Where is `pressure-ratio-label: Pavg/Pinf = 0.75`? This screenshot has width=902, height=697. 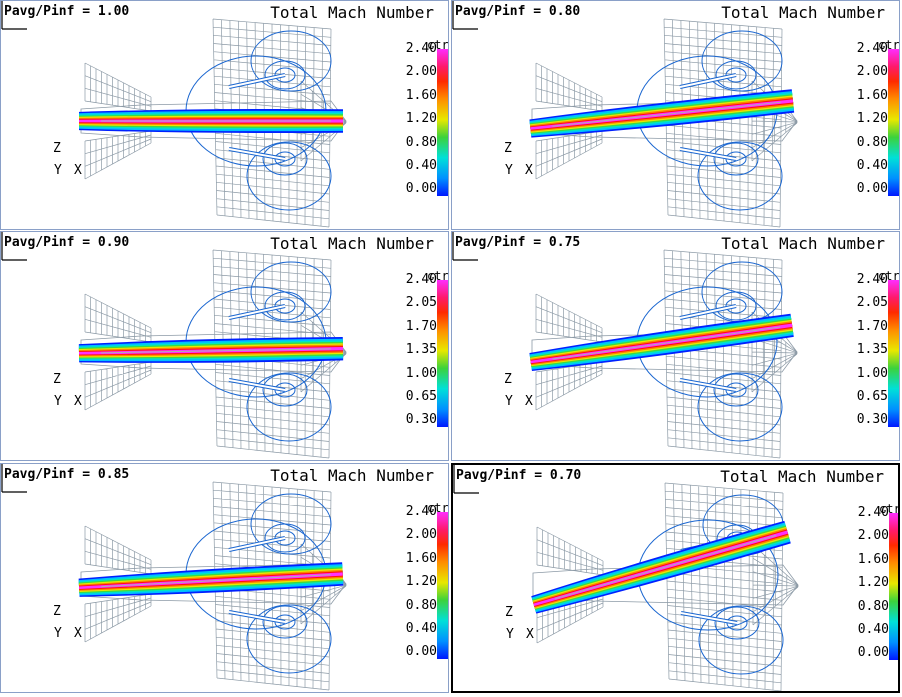 pressure-ratio-label: Pavg/Pinf = 0.75 is located at coordinates (518, 242).